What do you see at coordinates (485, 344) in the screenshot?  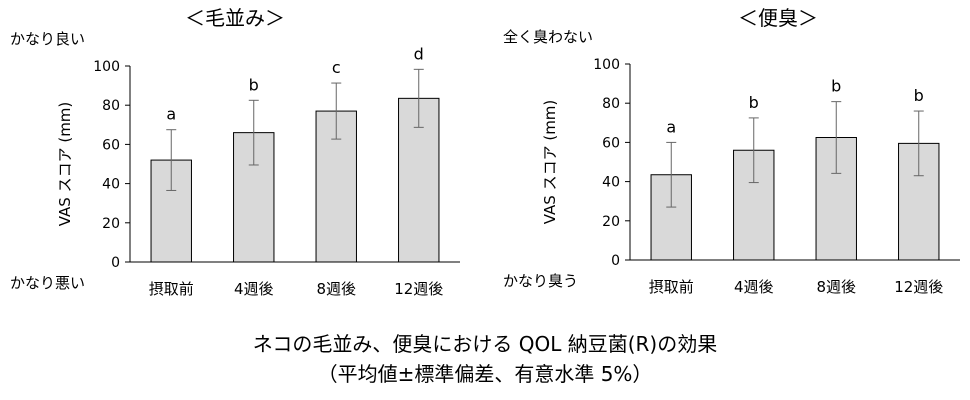 I see `figure-caption: ネコの毛並み、便臭における QOL 納豆菌(R)の効果` at bounding box center [485, 344].